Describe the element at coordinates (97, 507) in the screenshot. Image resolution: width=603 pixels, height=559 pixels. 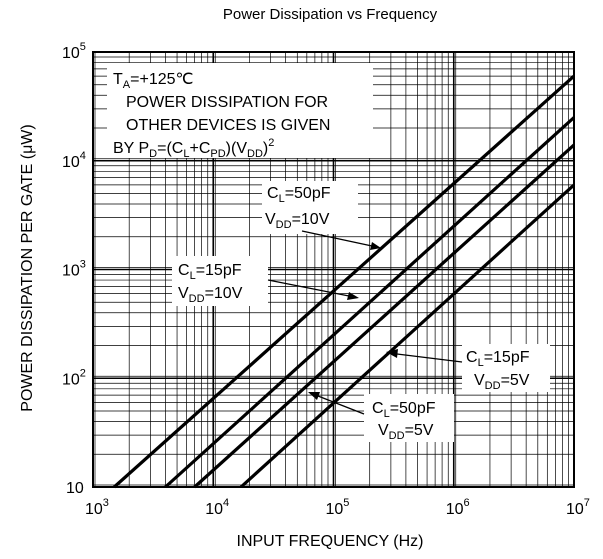
I see `x-tick-label: 10³` at that location.